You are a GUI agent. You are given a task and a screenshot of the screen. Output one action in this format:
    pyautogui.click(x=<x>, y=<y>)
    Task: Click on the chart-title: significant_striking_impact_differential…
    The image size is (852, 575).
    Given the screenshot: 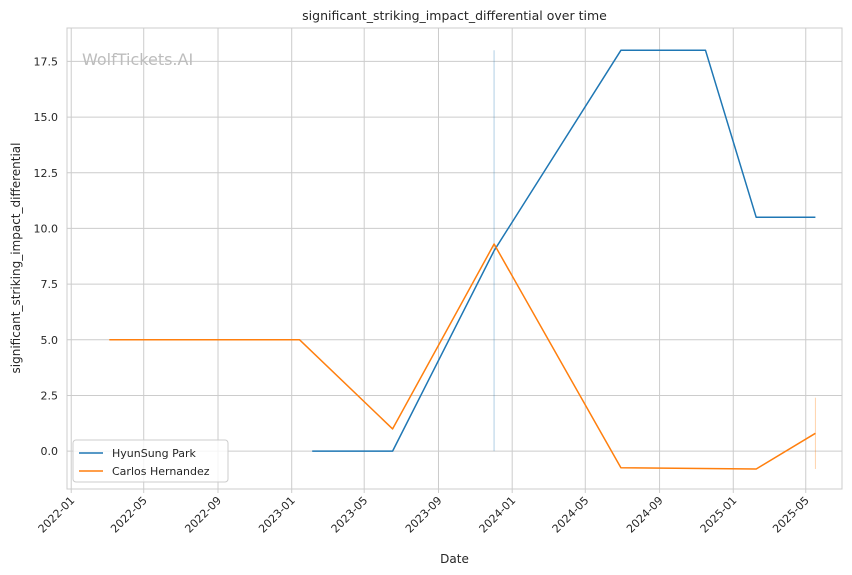 What is the action you would take?
    pyautogui.click(x=454, y=15)
    